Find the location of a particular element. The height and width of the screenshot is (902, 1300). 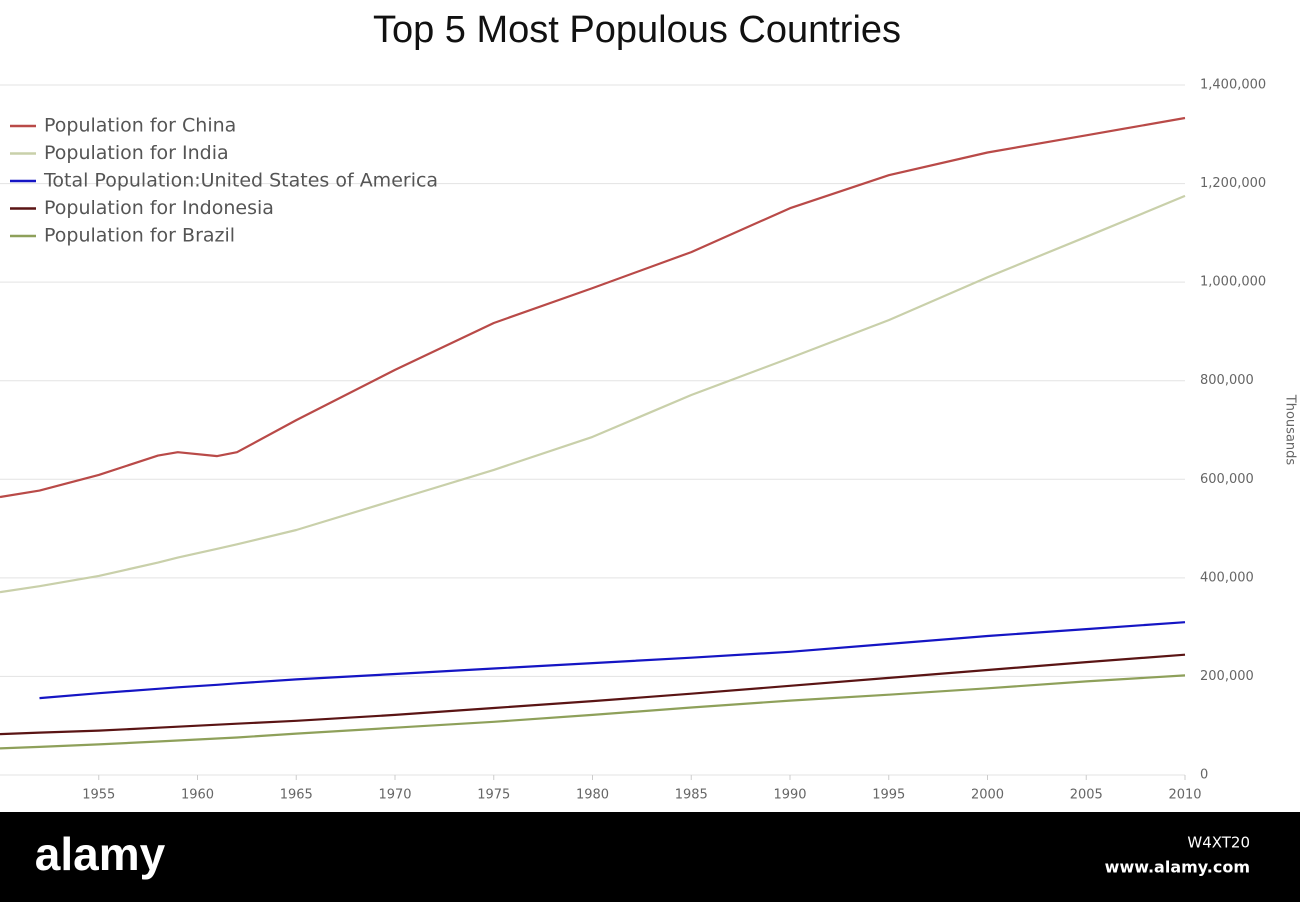

legend-label: Population for Indonesia is located at coordinates (159, 208).